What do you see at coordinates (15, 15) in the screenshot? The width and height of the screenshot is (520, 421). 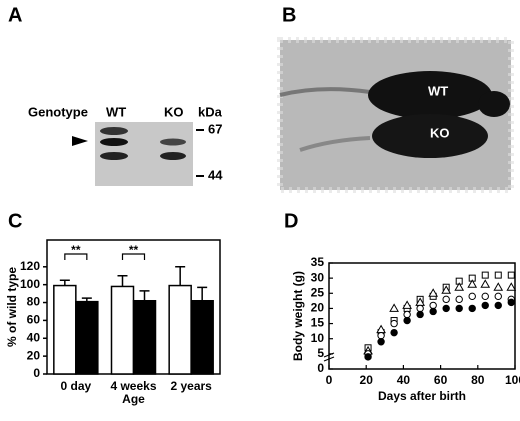 I see `panel-label: A` at bounding box center [15, 15].